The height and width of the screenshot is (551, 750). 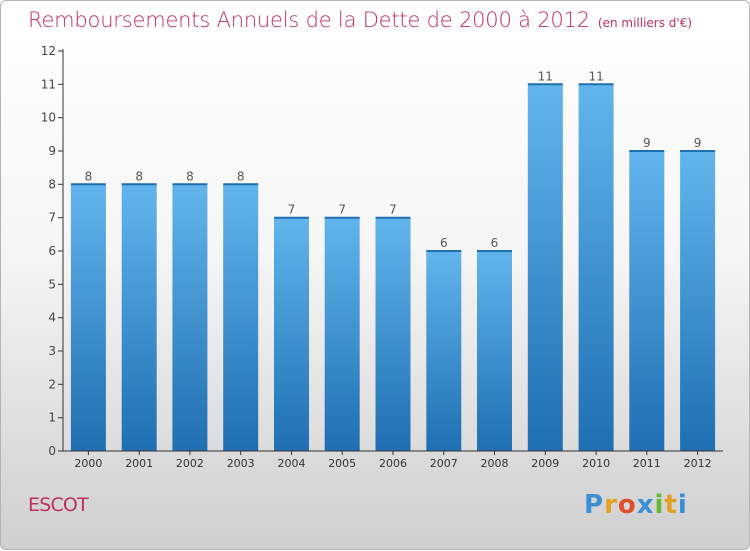 I want to click on y-tick-label: 4, so click(x=52, y=318).